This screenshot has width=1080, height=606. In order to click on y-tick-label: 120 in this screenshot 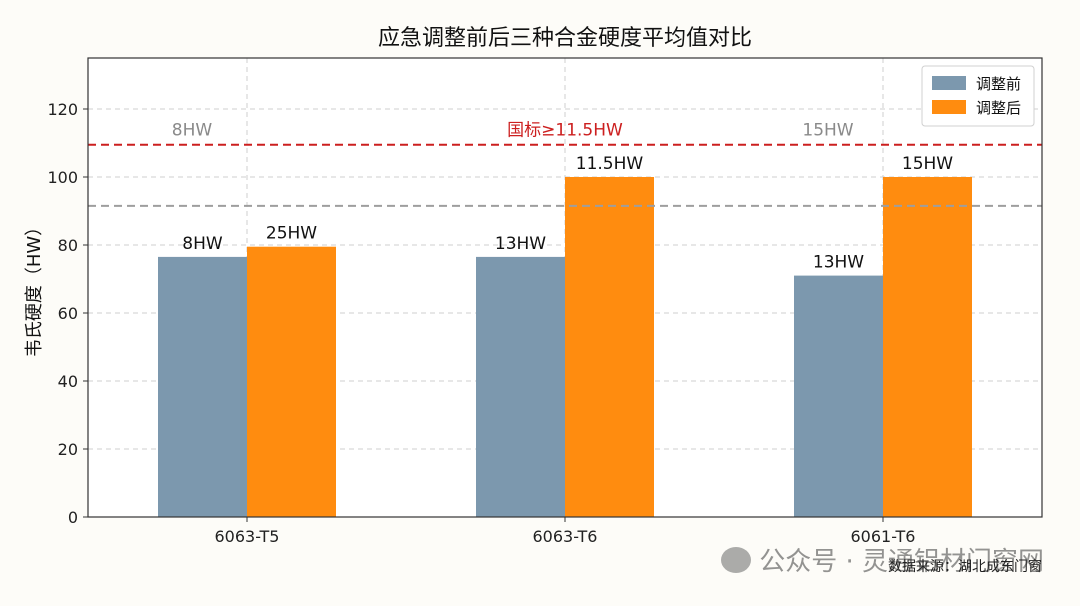, I will do `click(62, 109)`.